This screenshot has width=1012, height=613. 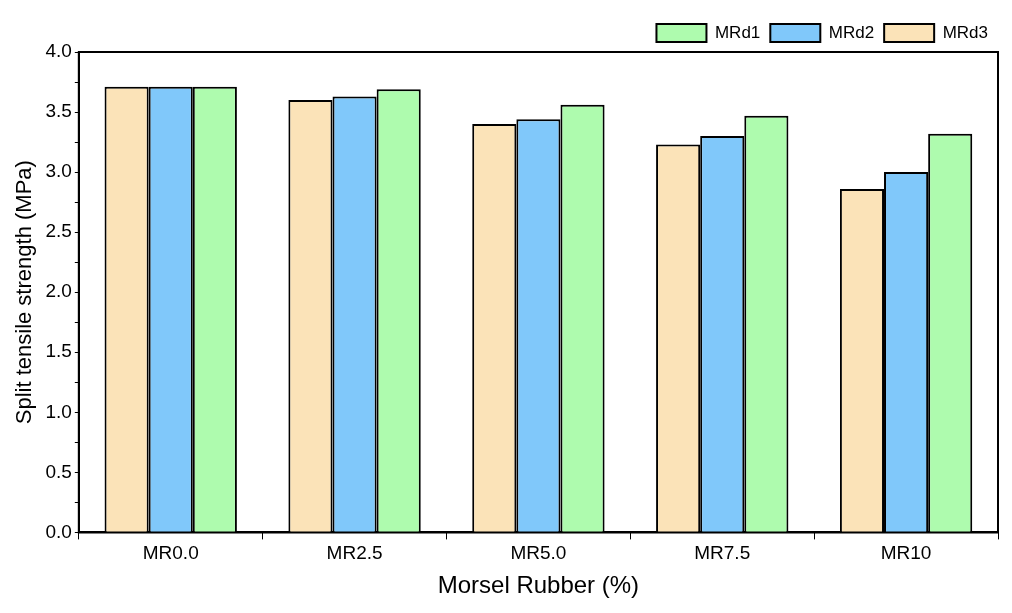 I want to click on y-tick-label: 3.0, so click(x=58, y=171).